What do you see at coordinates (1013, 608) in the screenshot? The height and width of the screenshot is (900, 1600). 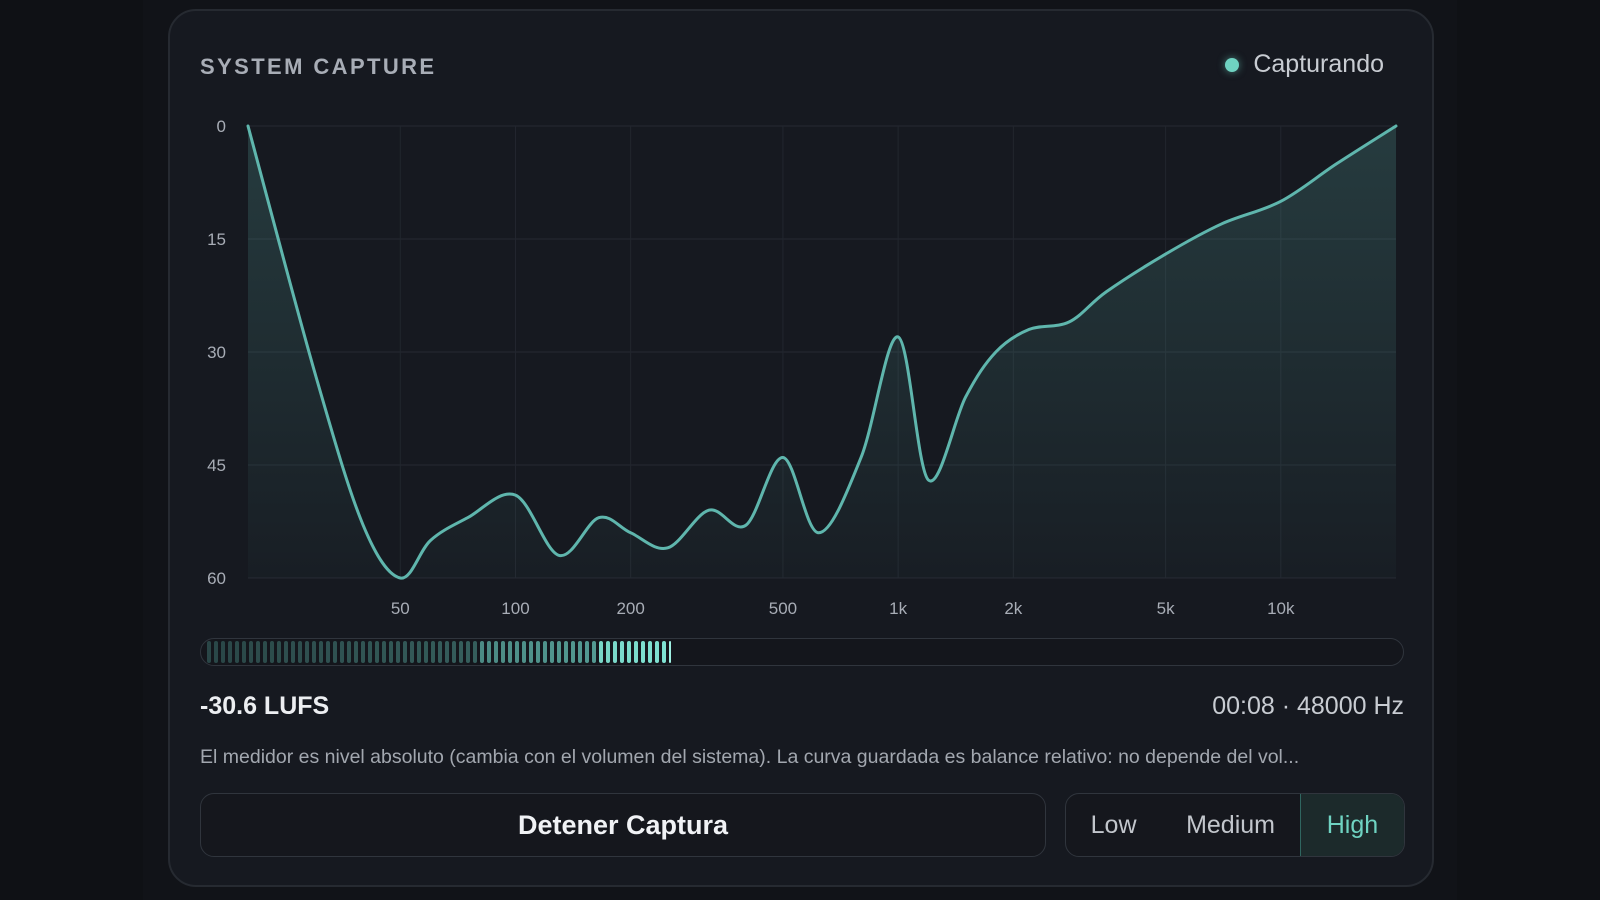 I see `x-tick-label: 2k` at bounding box center [1013, 608].